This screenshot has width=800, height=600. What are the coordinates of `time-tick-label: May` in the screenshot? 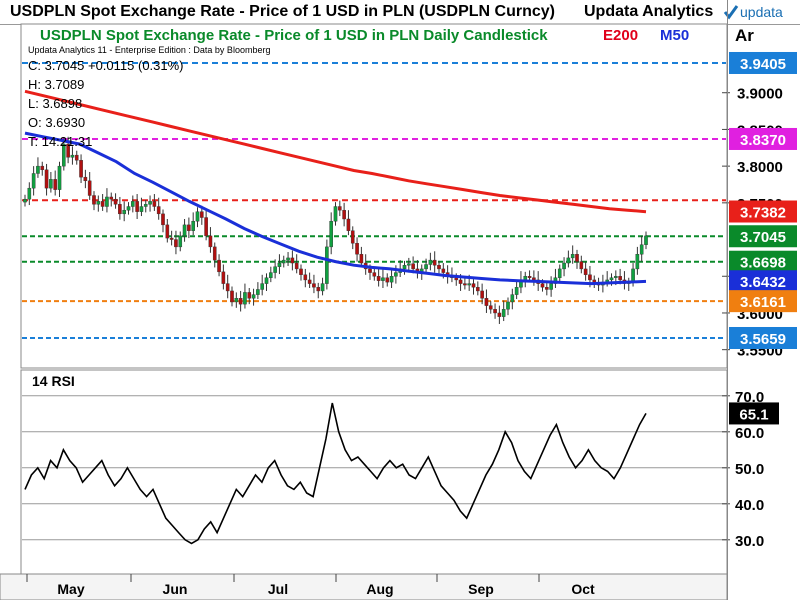 It's located at (70, 589).